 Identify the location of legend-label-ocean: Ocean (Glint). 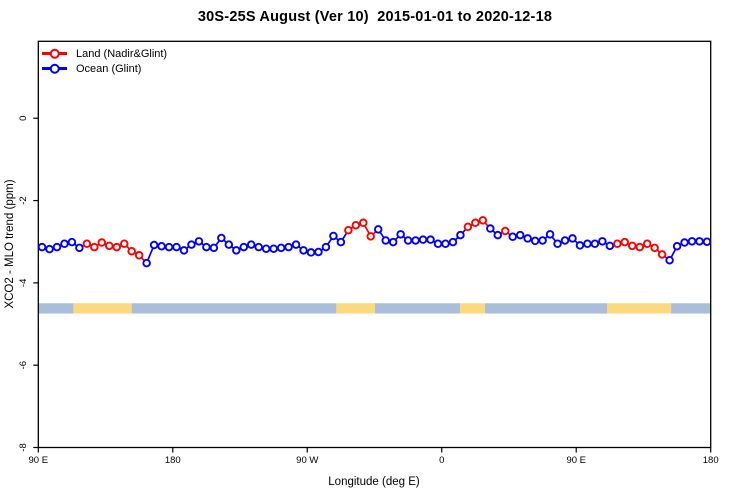
(109, 68).